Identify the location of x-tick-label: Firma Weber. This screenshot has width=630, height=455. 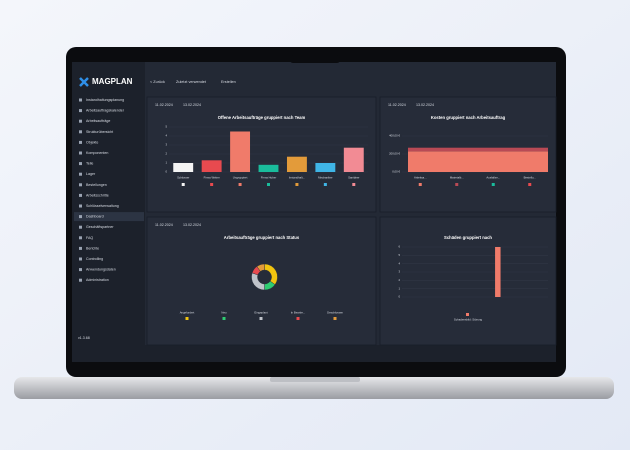
(212, 178).